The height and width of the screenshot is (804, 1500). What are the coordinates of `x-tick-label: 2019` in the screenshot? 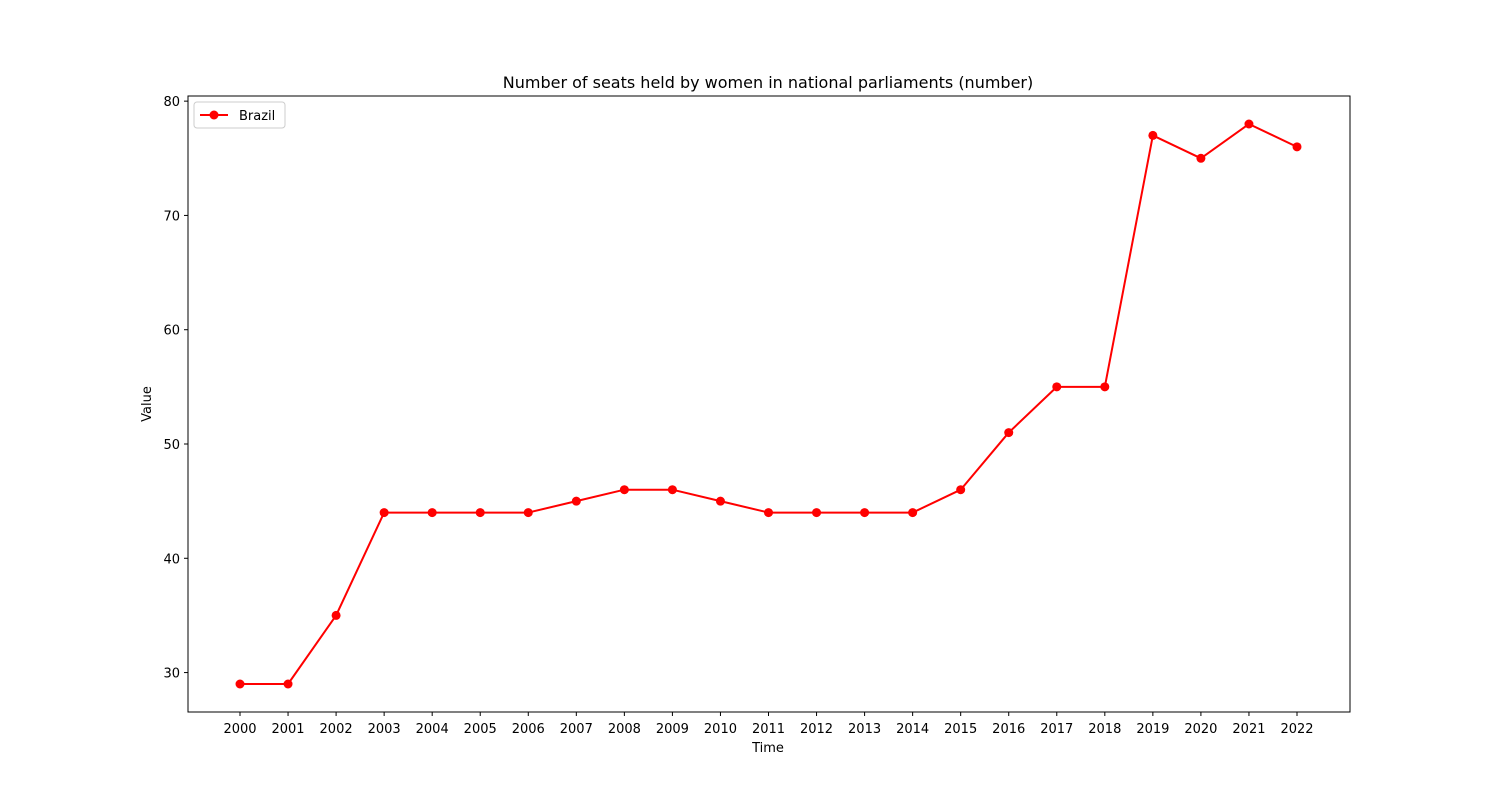 It's located at (1152, 729).